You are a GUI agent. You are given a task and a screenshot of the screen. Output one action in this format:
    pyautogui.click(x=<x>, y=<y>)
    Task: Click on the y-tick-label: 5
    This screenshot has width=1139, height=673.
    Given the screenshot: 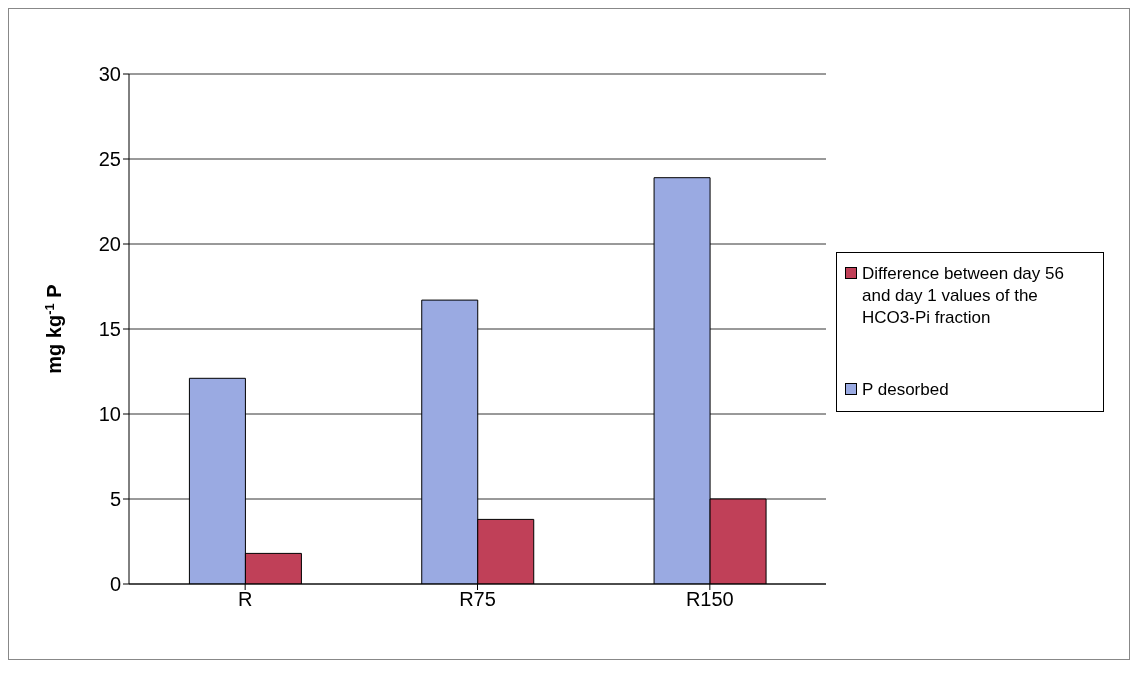 What is the action you would take?
    pyautogui.click(x=115, y=499)
    